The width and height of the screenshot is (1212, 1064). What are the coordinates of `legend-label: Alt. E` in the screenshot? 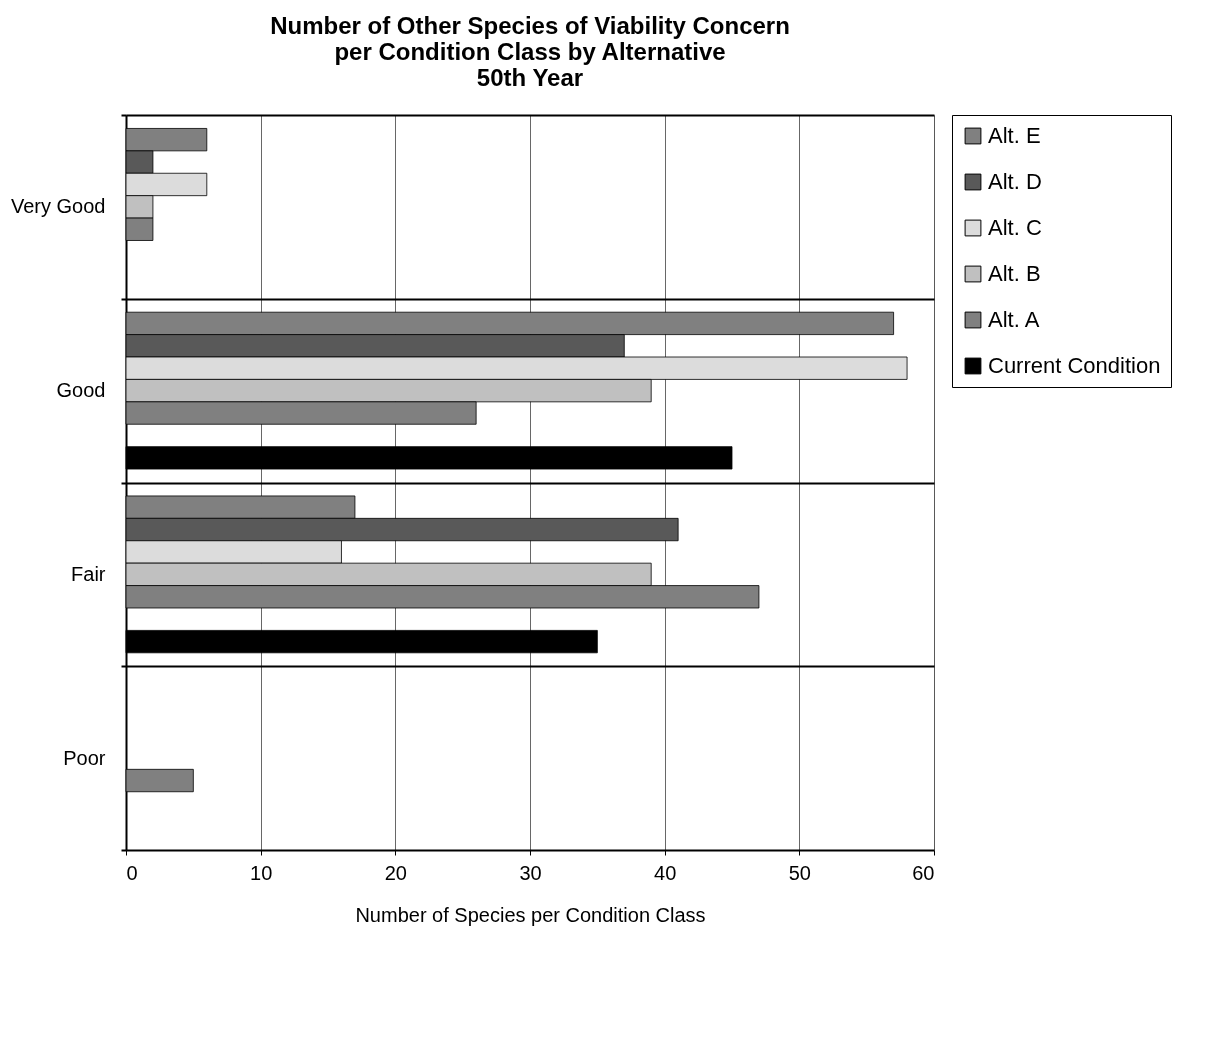 It's located at (1014, 135).